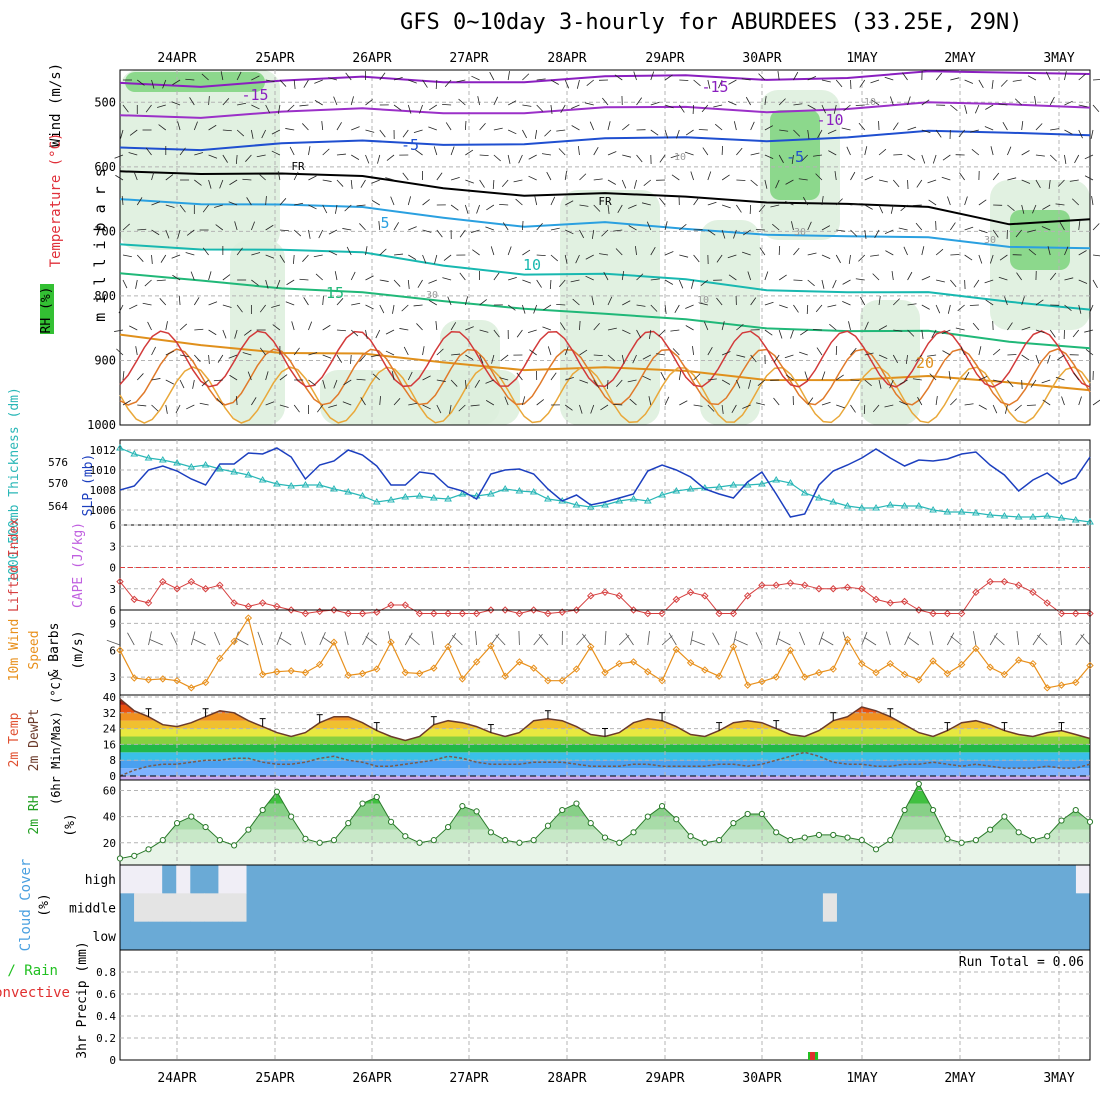  What do you see at coordinates (54, 650) in the screenshot?
I see `axis-label-barbs: & Barbs` at bounding box center [54, 650].